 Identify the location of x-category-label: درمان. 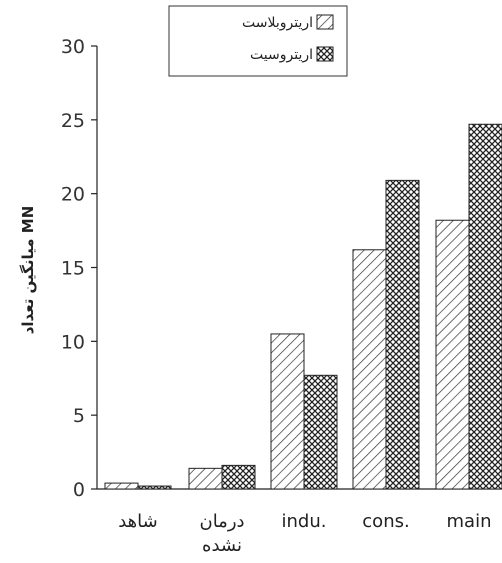
(221, 521).